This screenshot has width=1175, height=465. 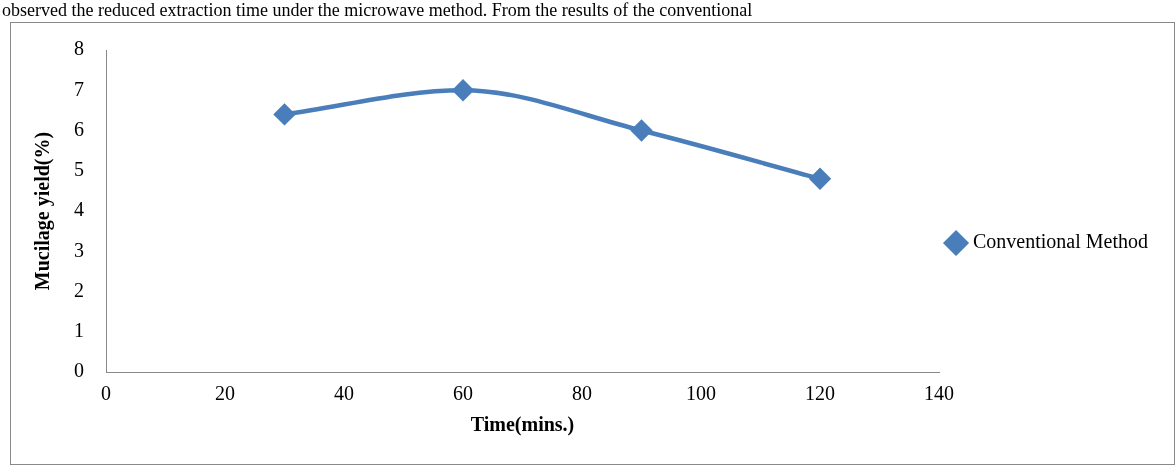 What do you see at coordinates (939, 393) in the screenshot?
I see `x-tick-label: 140` at bounding box center [939, 393].